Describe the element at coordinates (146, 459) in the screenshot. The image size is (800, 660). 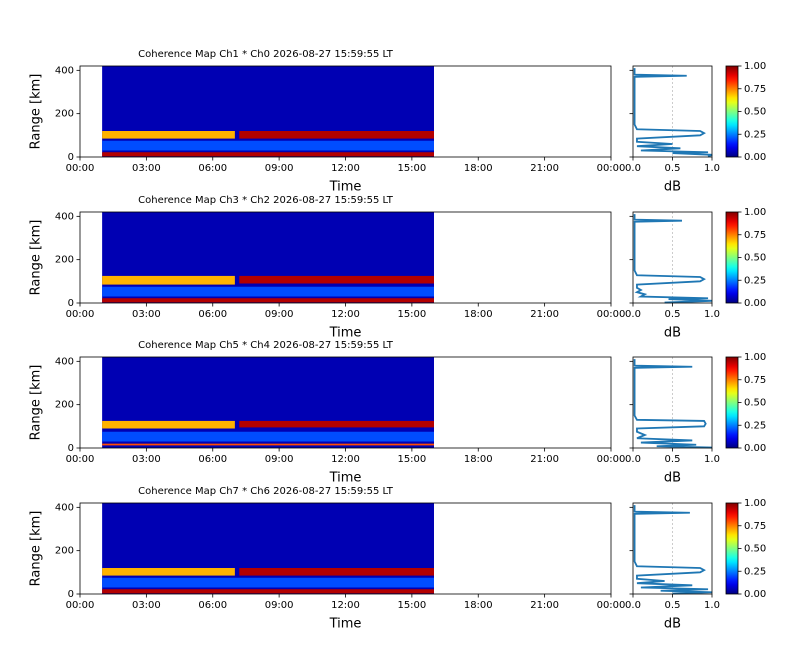
I see `x-tick-label: 03:00` at that location.